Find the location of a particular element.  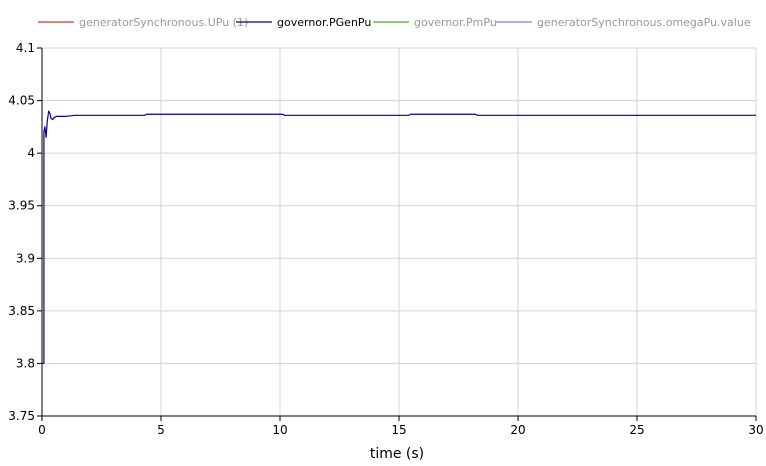

x-tick-label: 30 is located at coordinates (755, 430).